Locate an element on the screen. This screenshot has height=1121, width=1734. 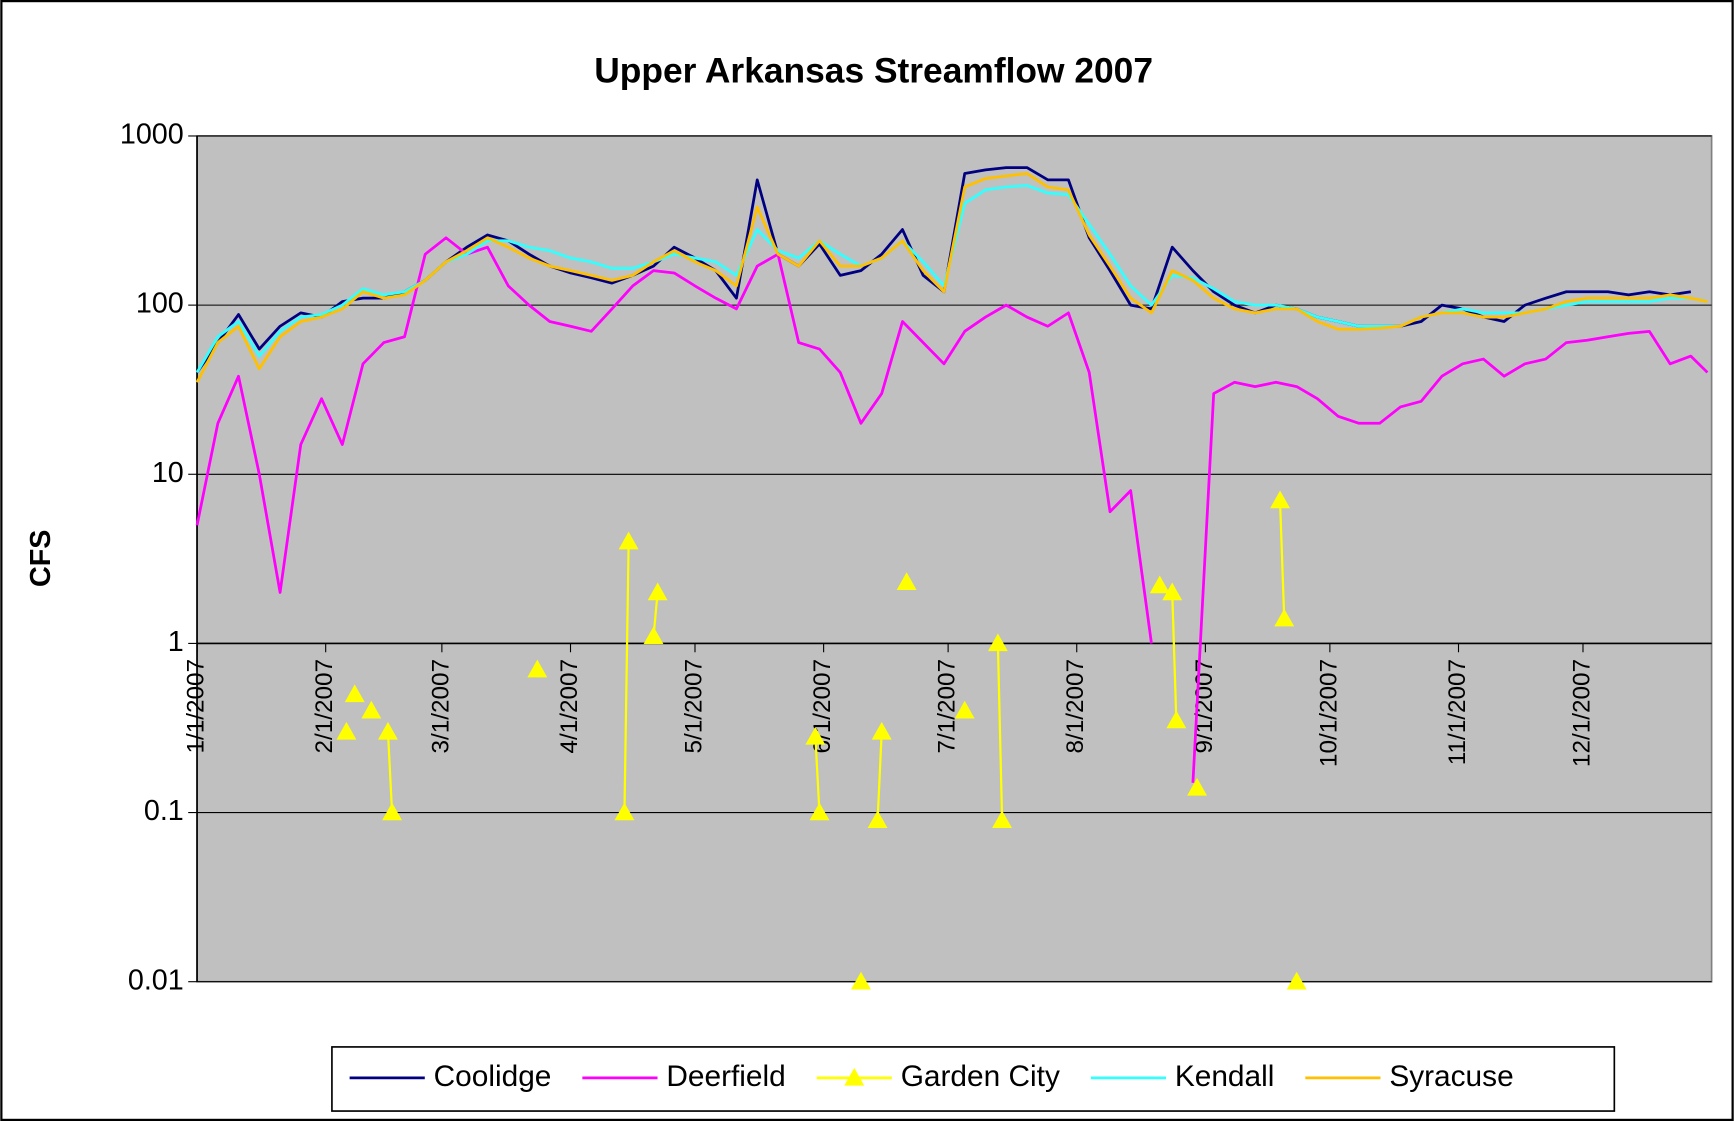
y-tick-label: 0.01 is located at coordinates (156, 980).